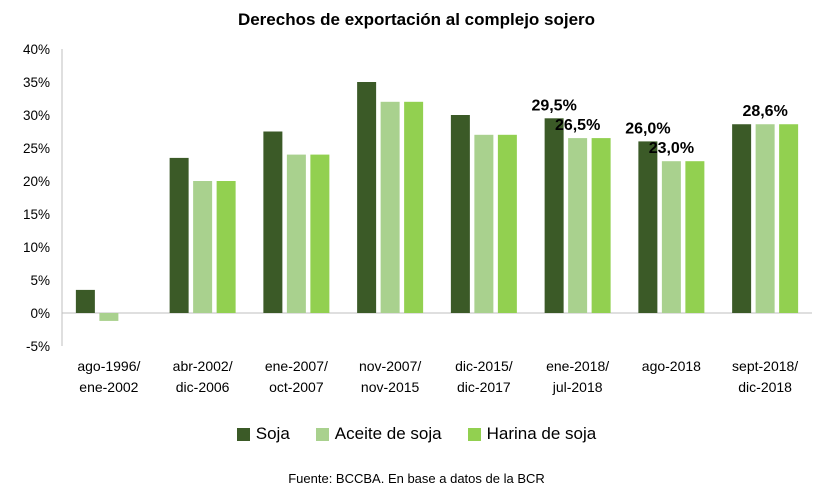 This screenshot has width=833, height=501. I want to click on x-tick-label: oct-2007, so click(296, 387).